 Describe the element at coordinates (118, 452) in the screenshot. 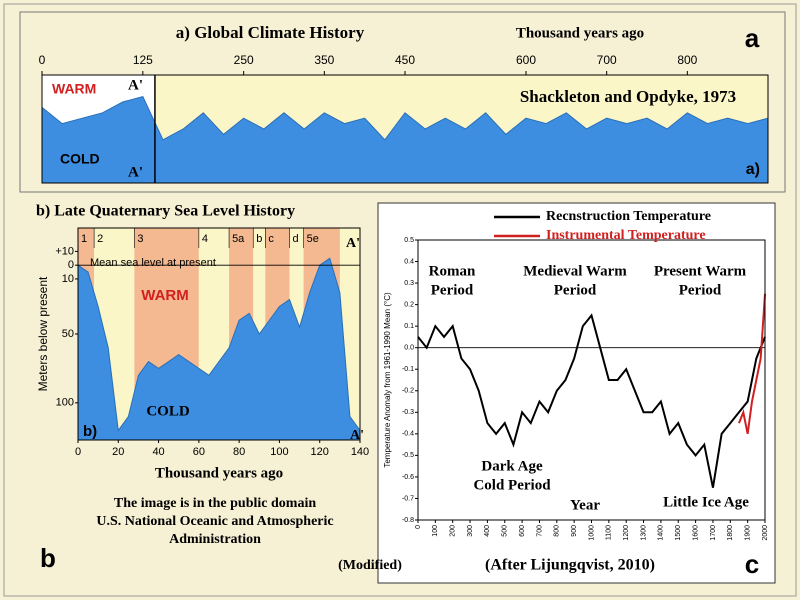

I see `x-tick-label: 20` at that location.